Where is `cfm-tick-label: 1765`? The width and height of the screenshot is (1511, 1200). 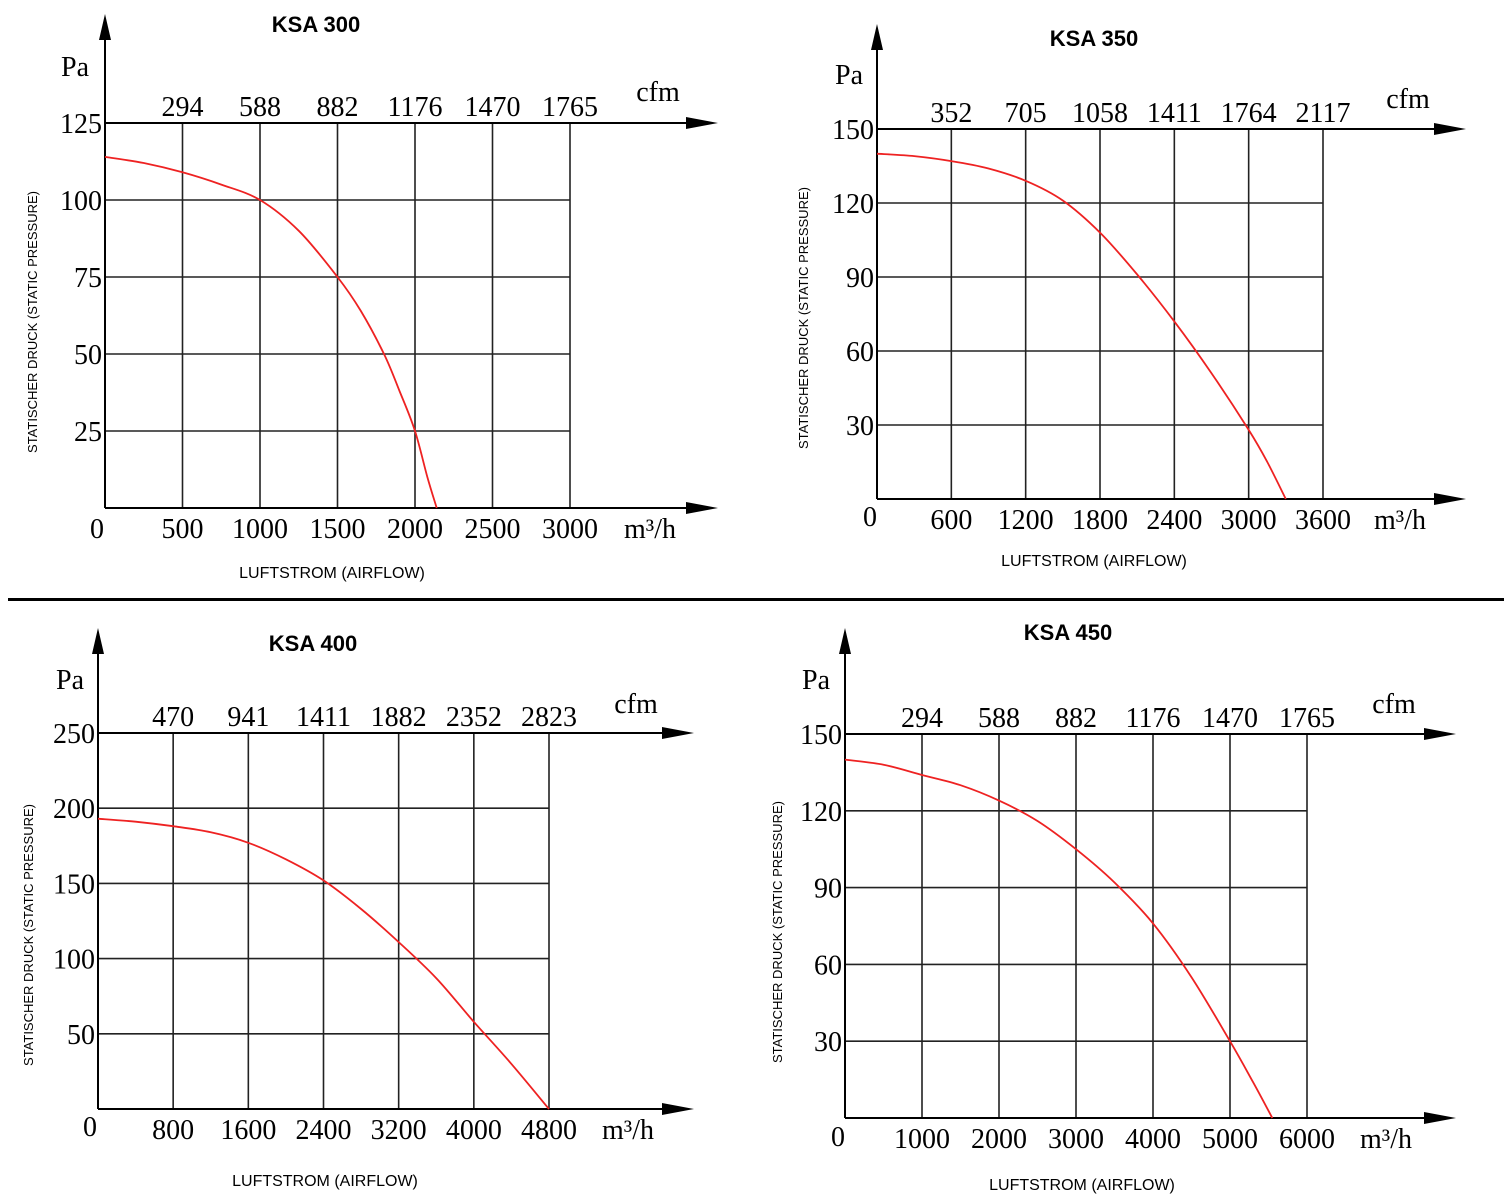 cfm-tick-label: 1765 is located at coordinates (570, 107).